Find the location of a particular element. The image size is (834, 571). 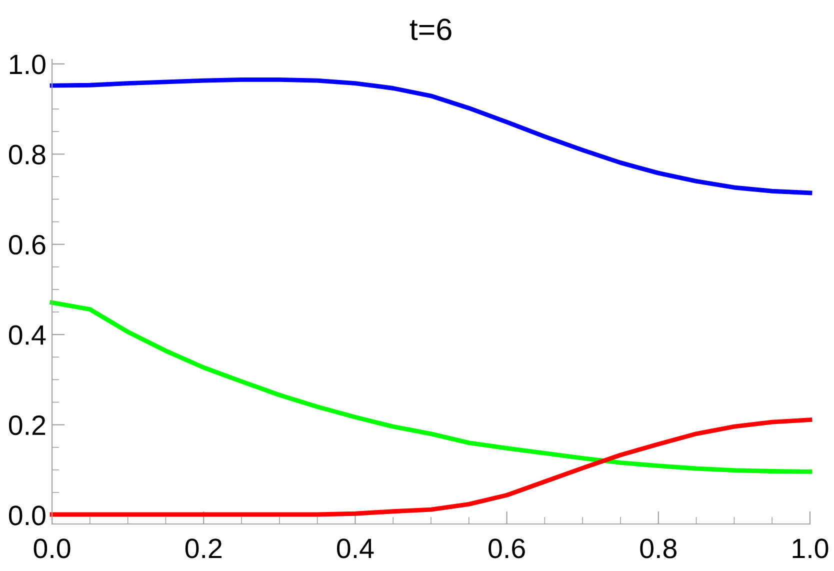

x-tick-label: 0.2 is located at coordinates (203, 548).